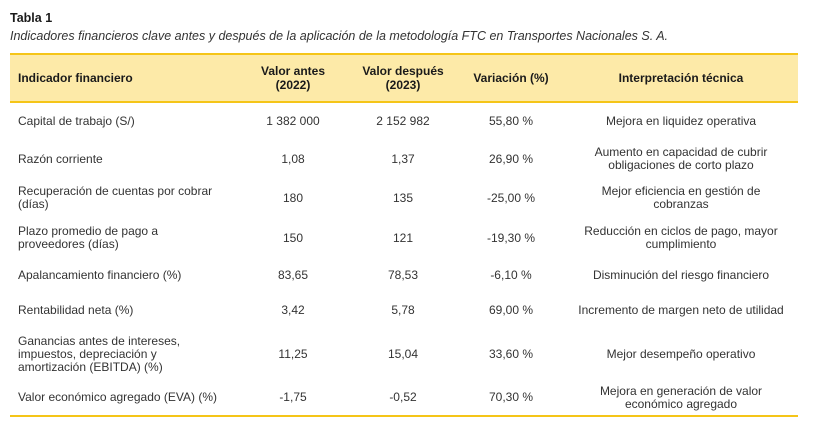  What do you see at coordinates (31, 18) in the screenshot?
I see `table-number: Tabla 1` at bounding box center [31, 18].